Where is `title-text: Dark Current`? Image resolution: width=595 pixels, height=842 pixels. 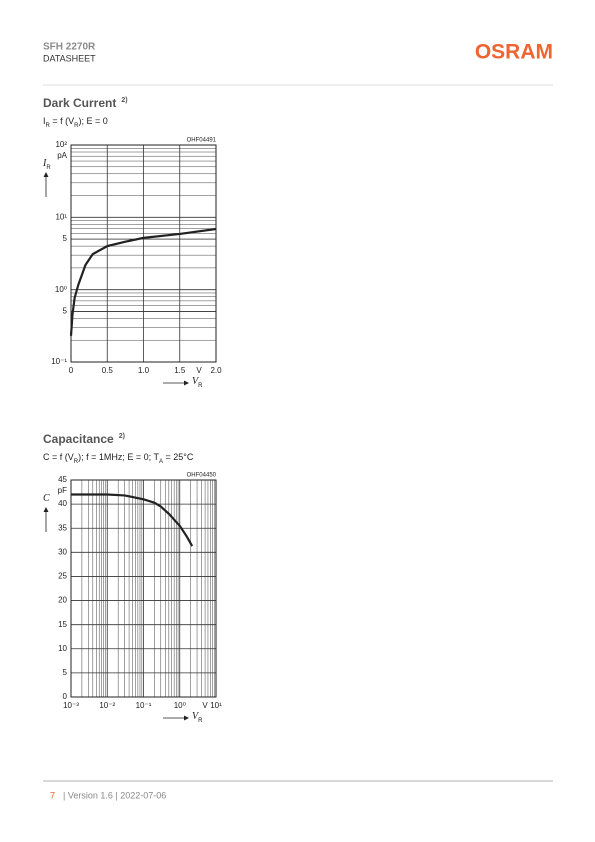 title-text: Dark Current is located at coordinates (79, 103).